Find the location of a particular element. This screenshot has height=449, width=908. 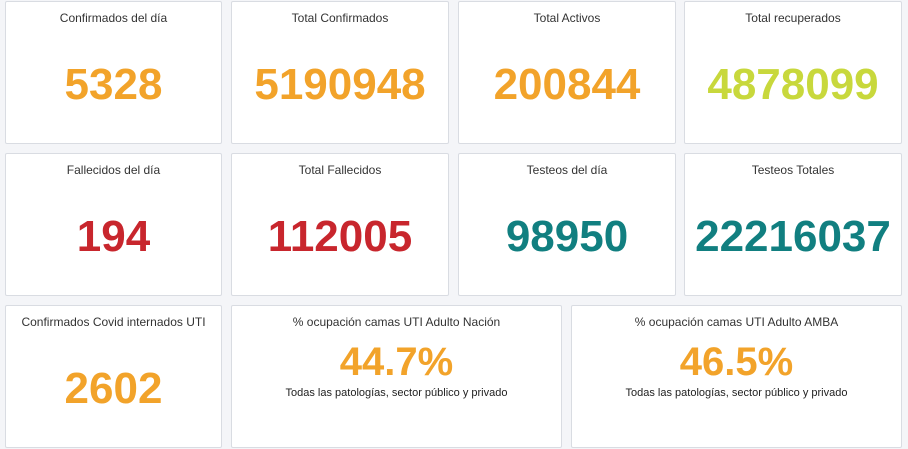

card-value: 4878099 is located at coordinates (793, 84).